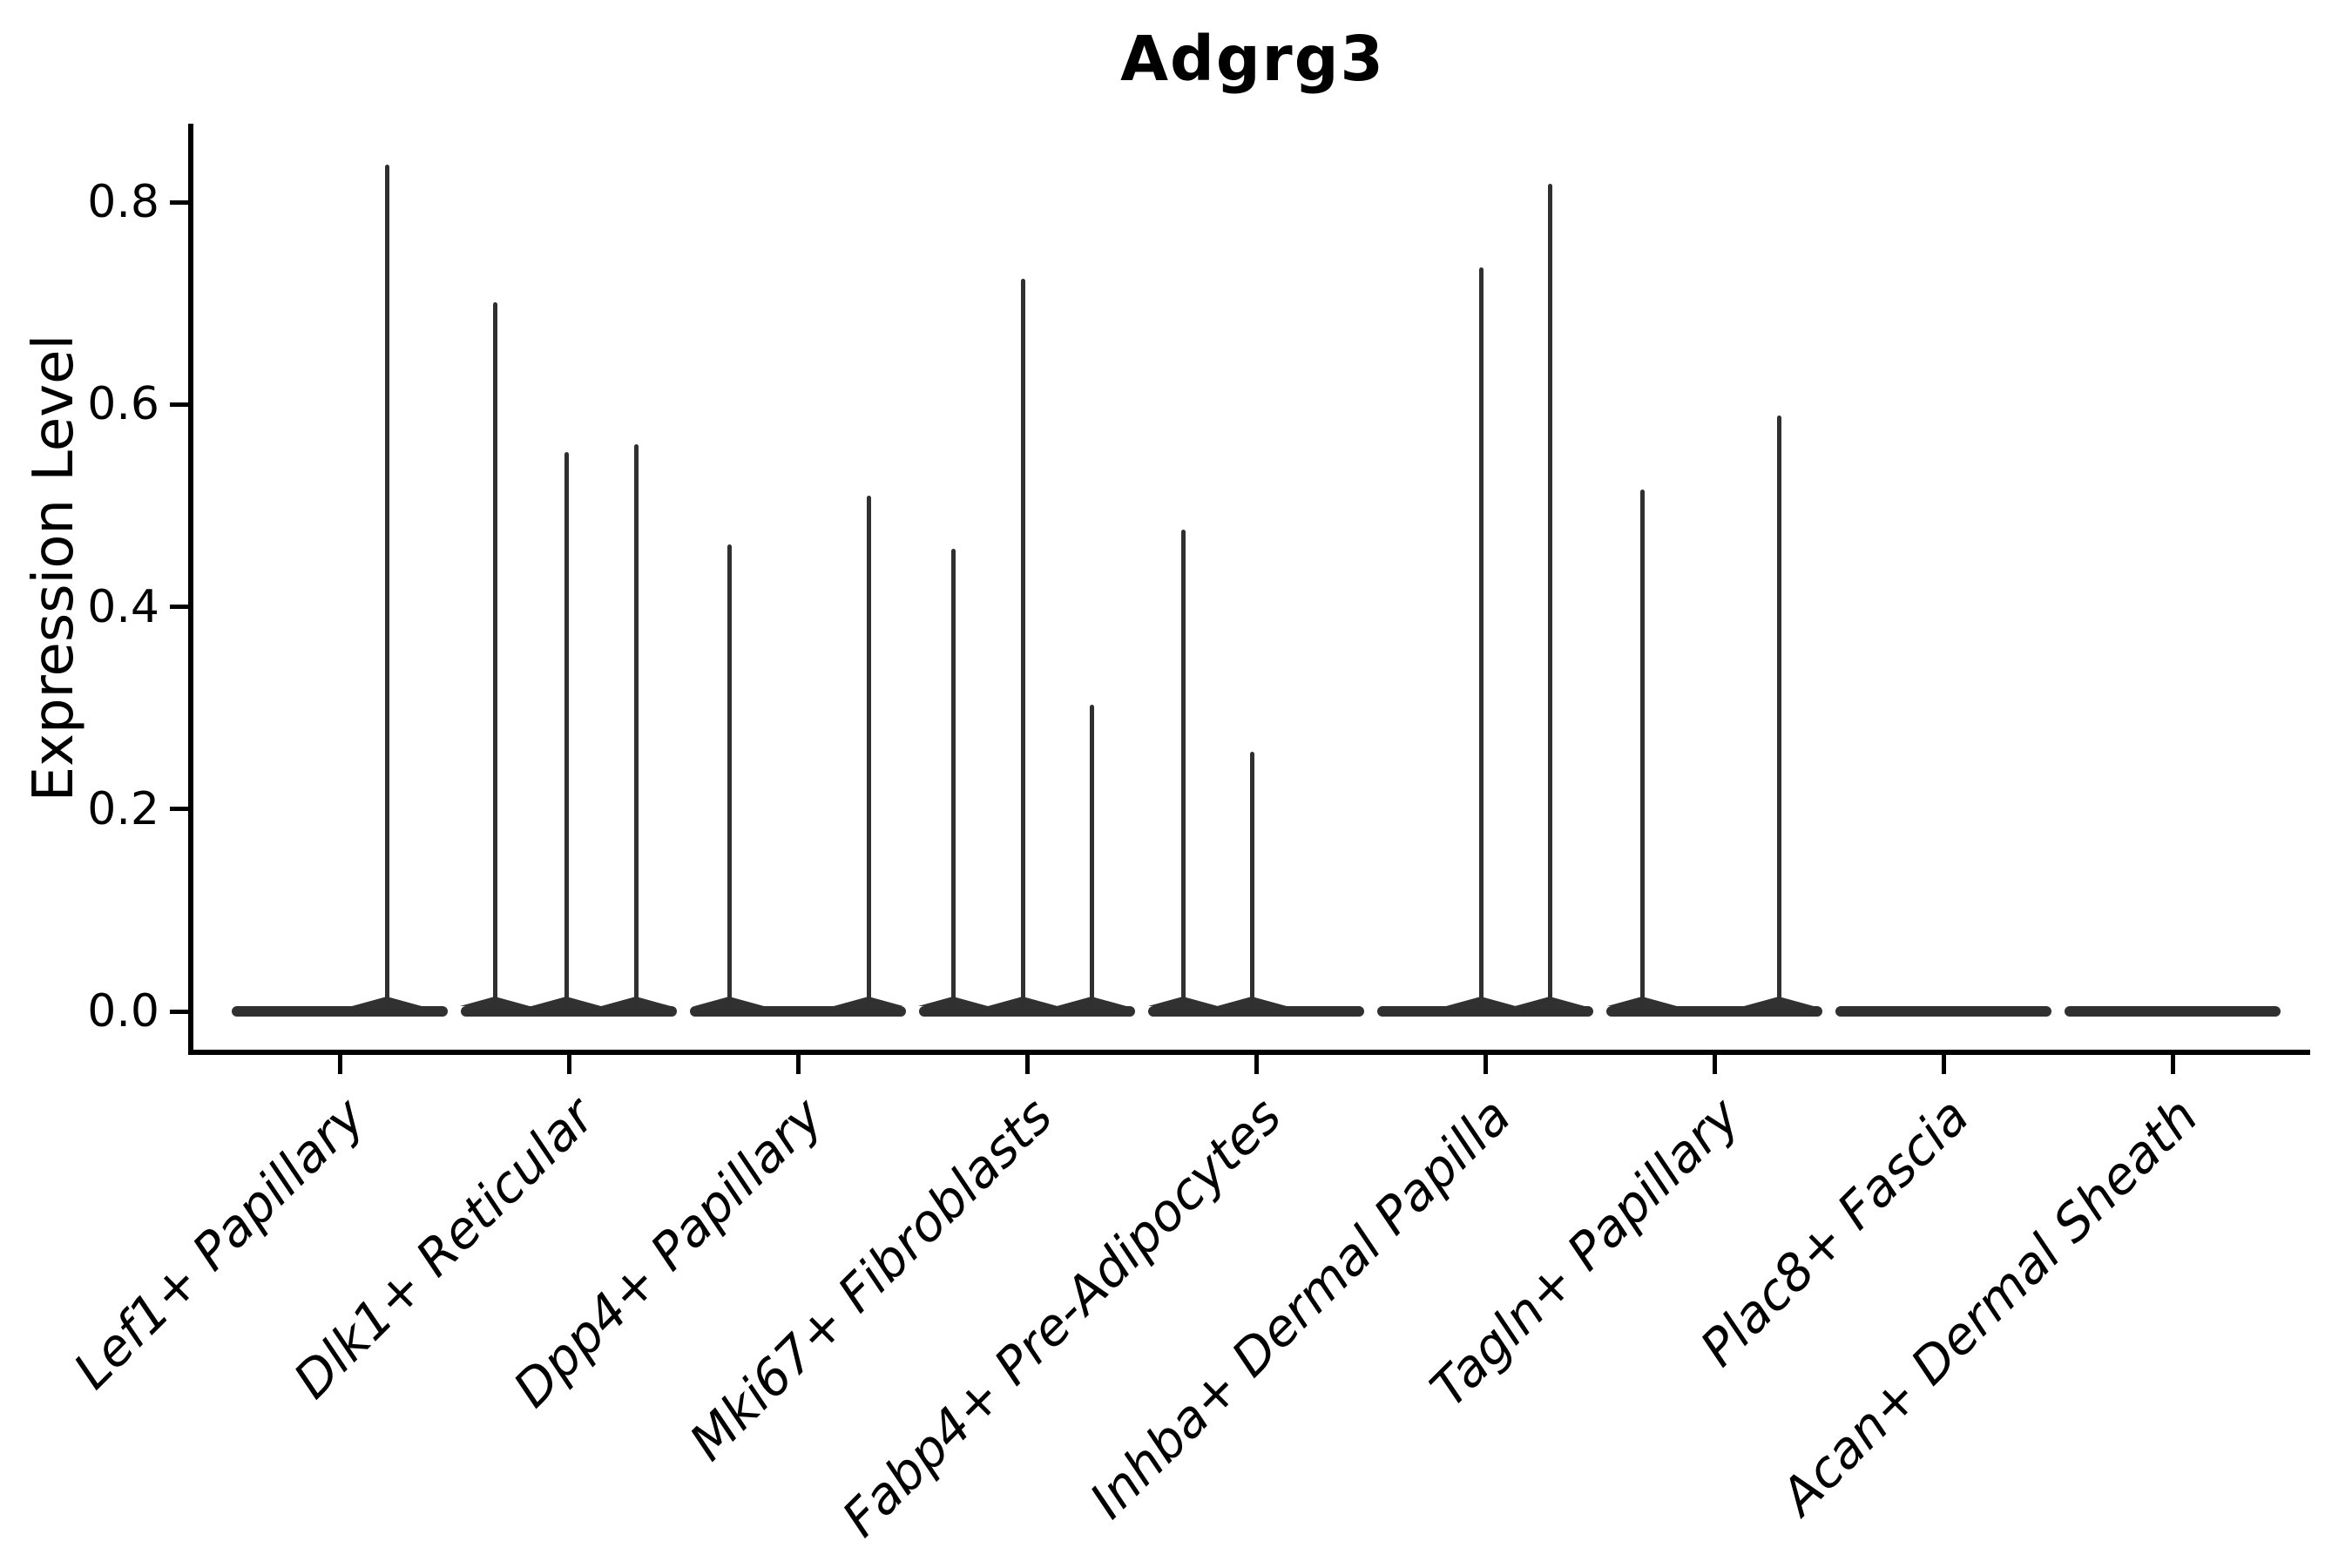 Image resolution: width=2352 pixels, height=1568 pixels. Describe the element at coordinates (1249, 1053) in the screenshot. I see `x-axis-spine` at that location.